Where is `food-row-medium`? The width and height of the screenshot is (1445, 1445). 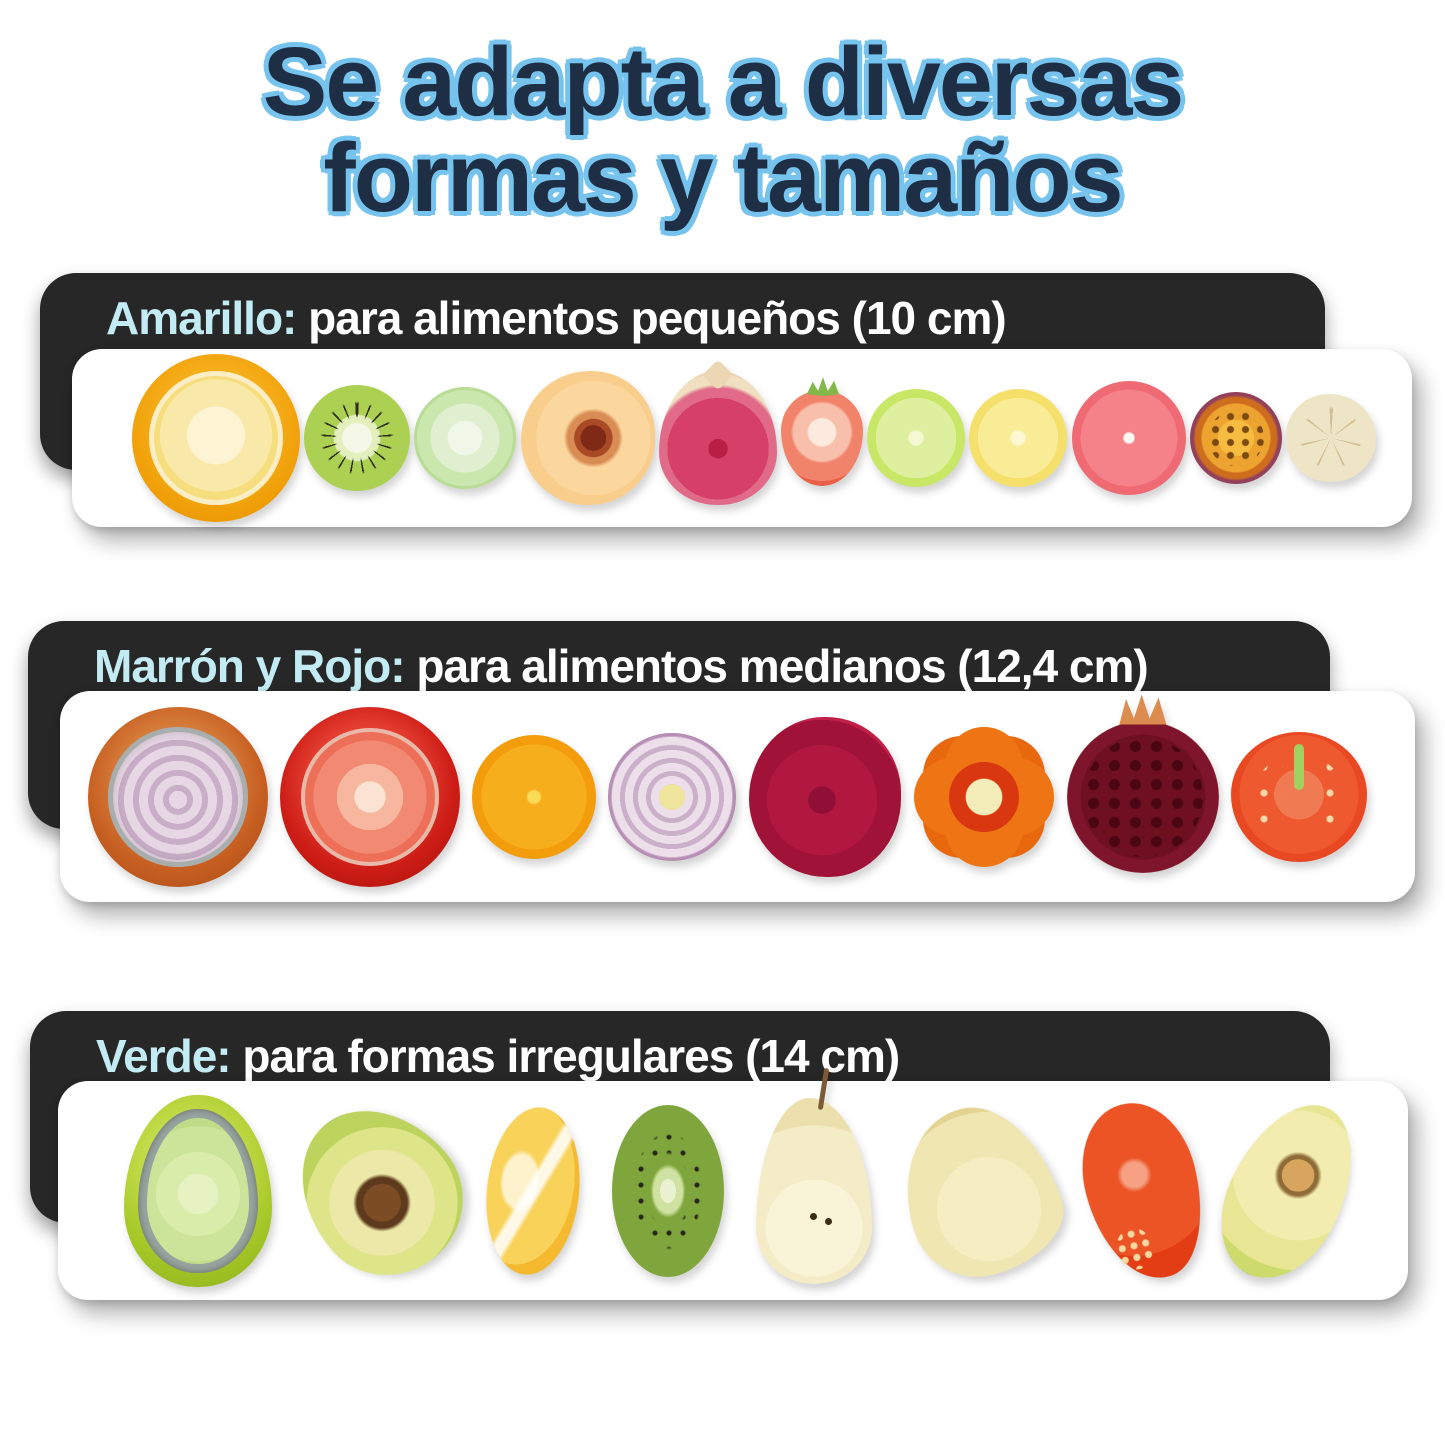
food-row-medium is located at coordinates (737, 796).